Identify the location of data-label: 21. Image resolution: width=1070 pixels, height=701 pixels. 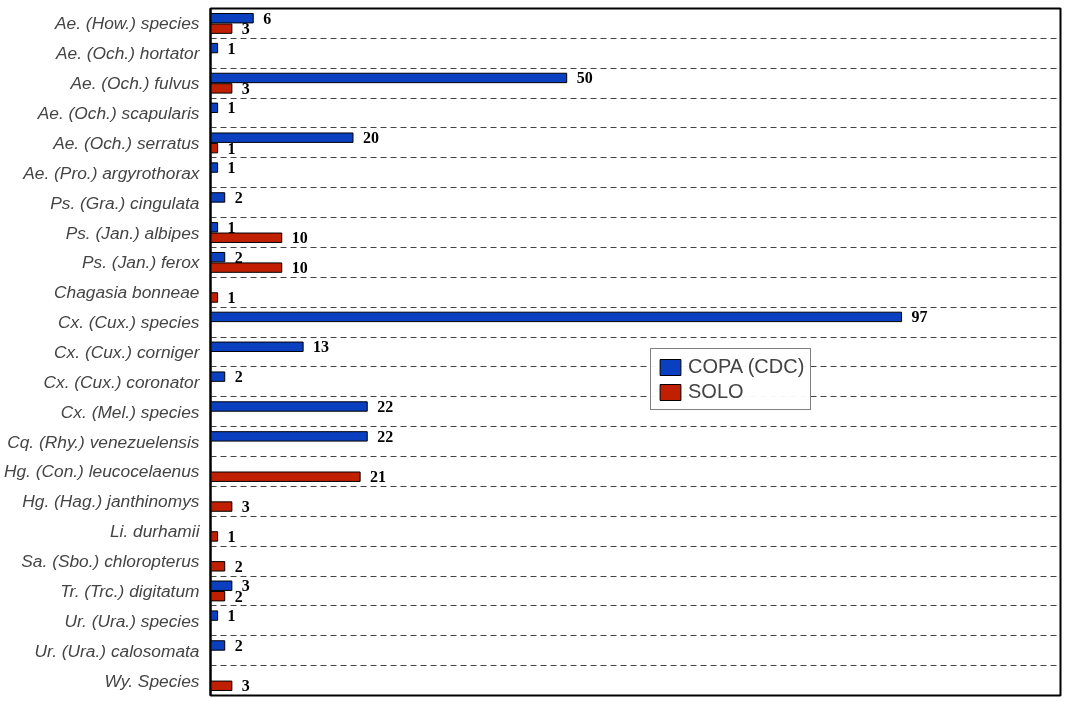
(378, 477).